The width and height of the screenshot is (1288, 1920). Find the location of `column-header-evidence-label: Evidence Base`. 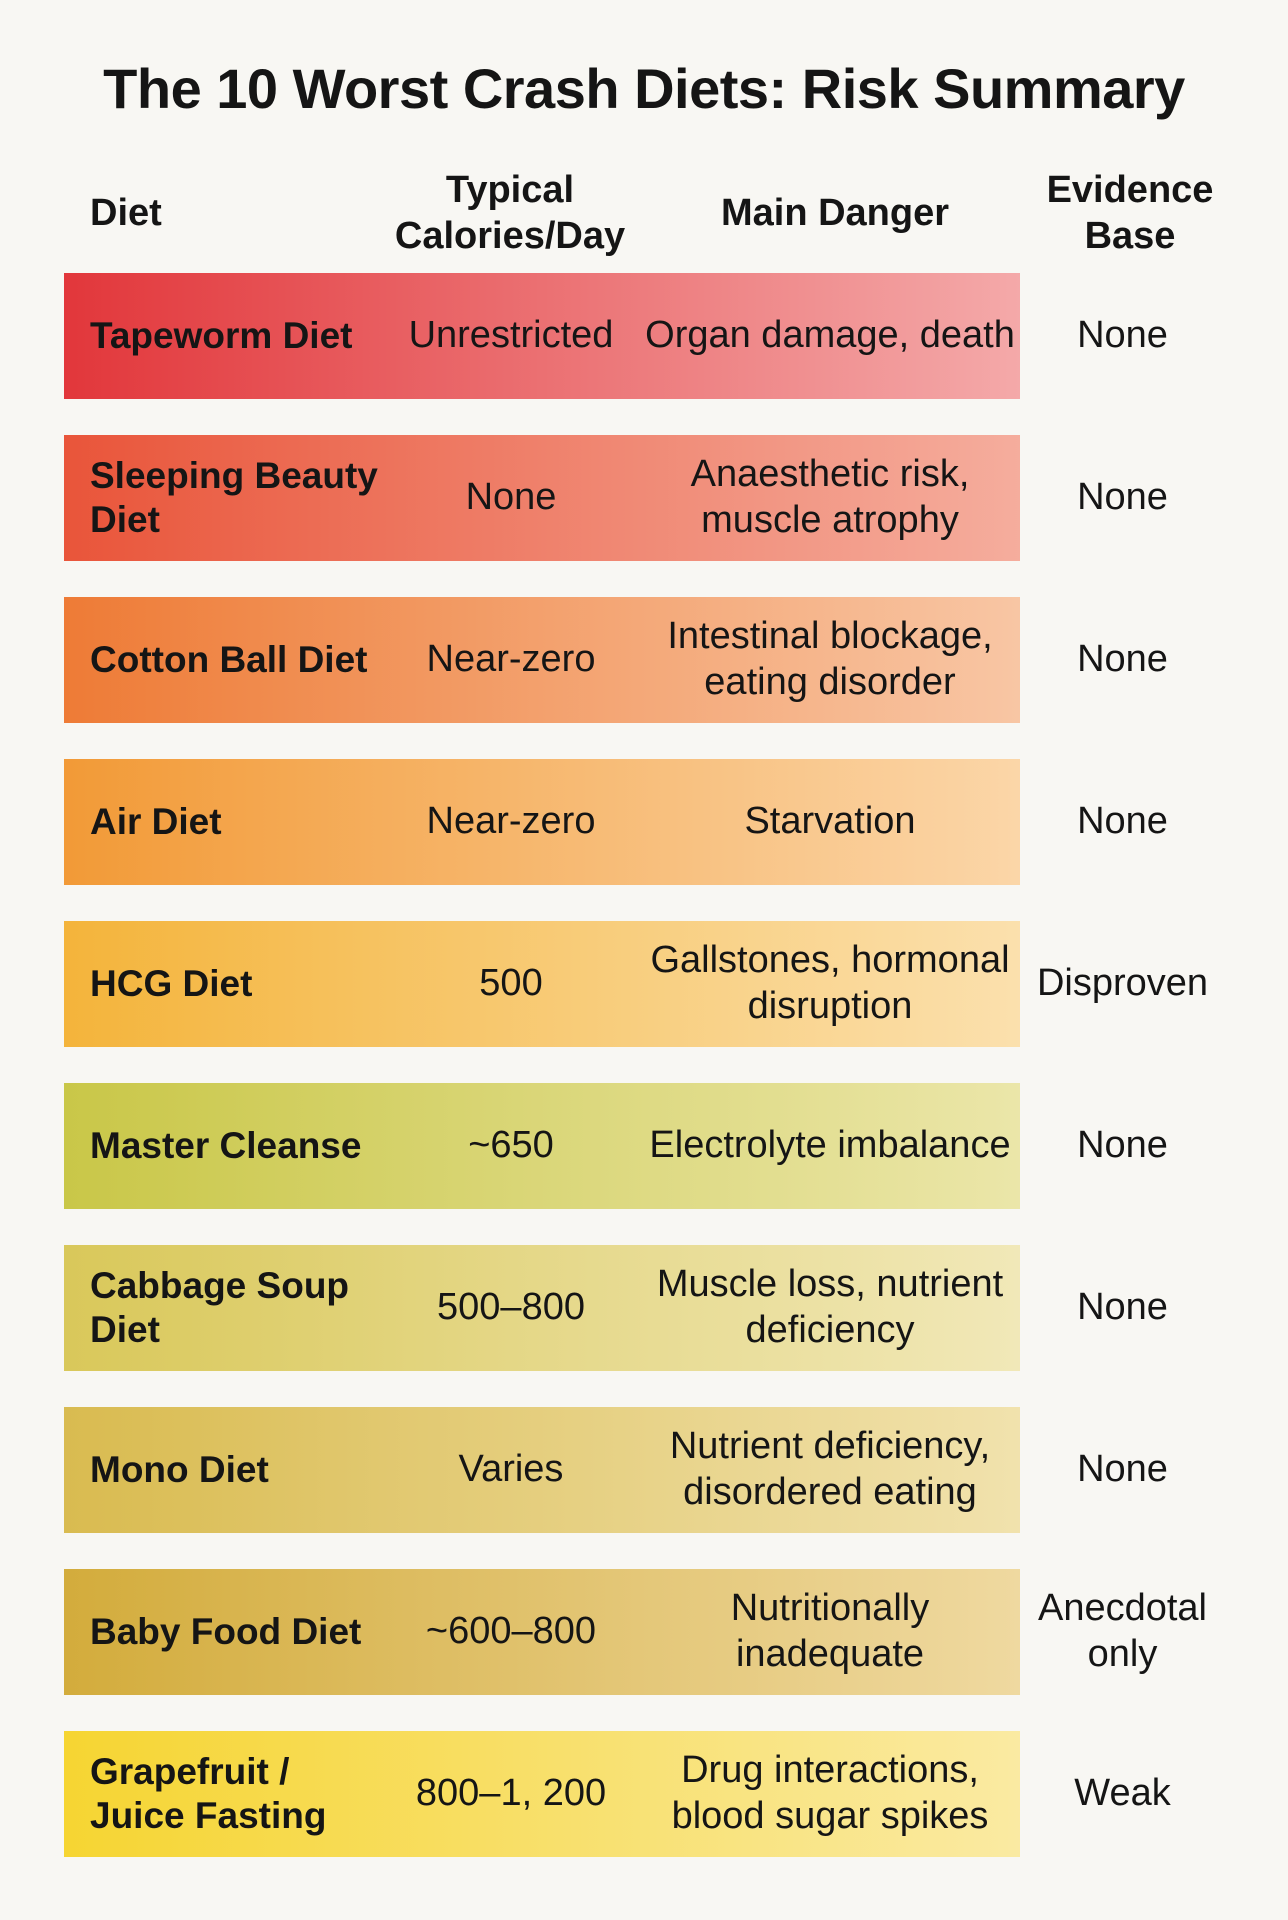

column-header-evidence-label: Evidence Base is located at coordinates (1130, 213).